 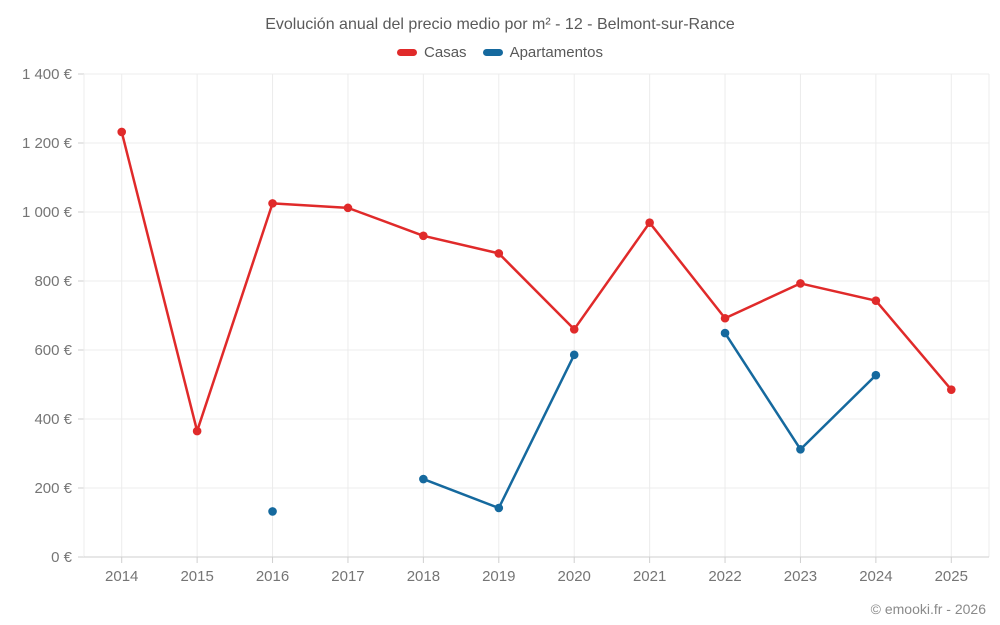 I want to click on x-tick-label: 2025, so click(x=951, y=576).